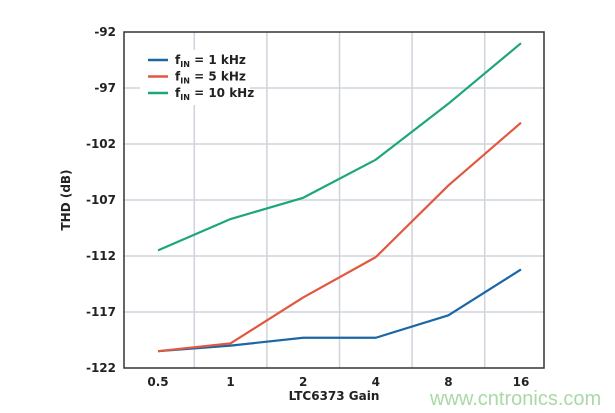 Image resolution: width=615 pixels, height=413 pixels. I want to click on legend-label: fIN = 1 kHz, so click(210, 61).